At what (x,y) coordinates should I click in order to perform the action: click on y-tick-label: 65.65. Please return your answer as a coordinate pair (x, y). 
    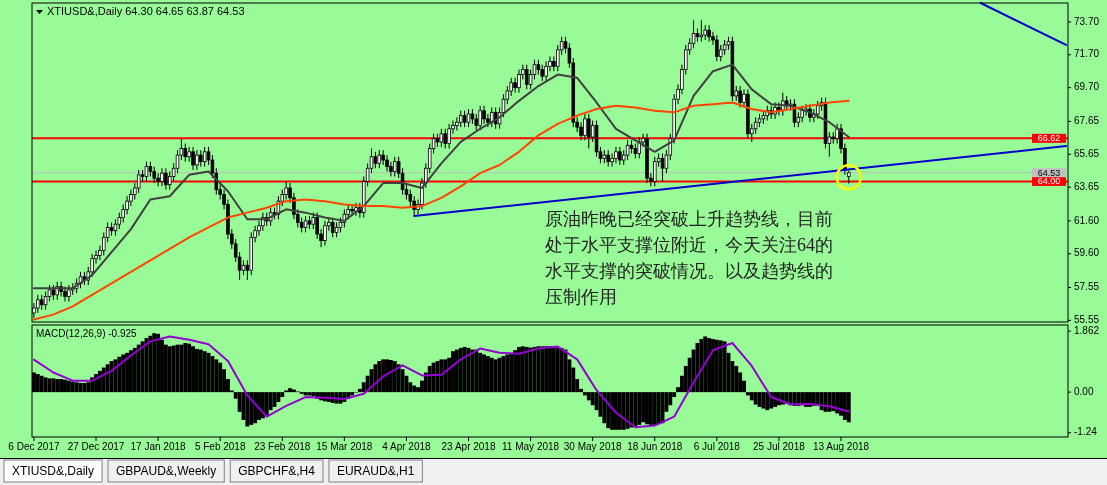
    Looking at the image, I should click on (1087, 153).